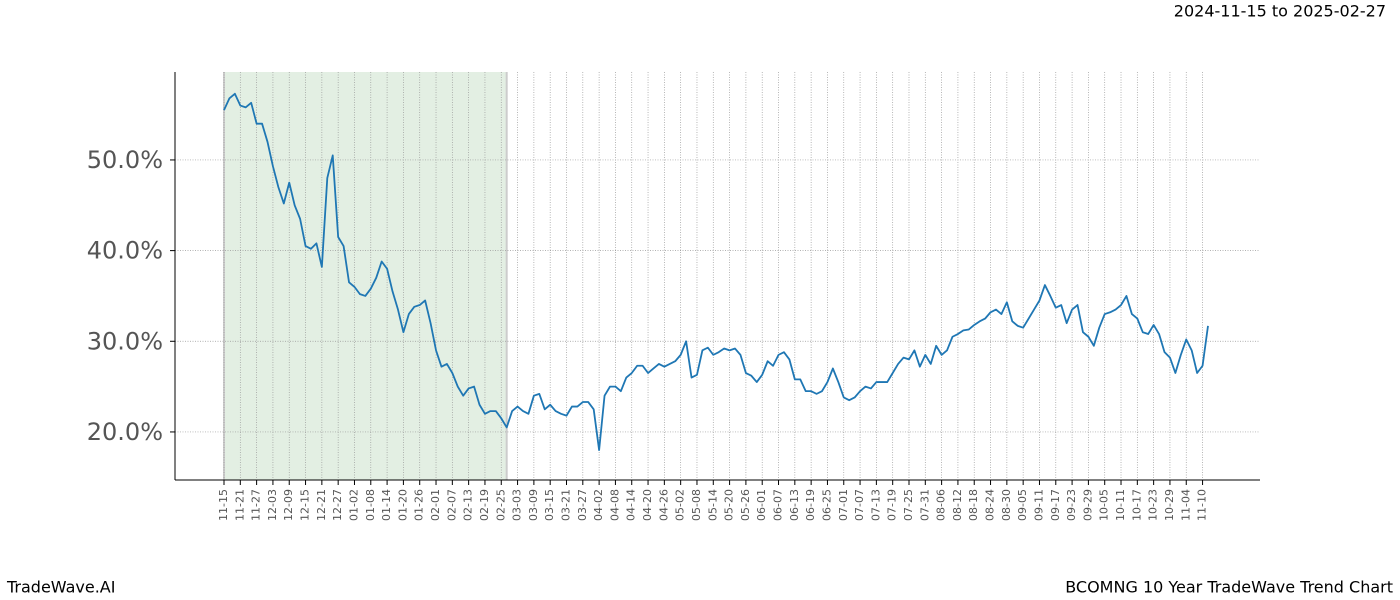 The image size is (1400, 600). What do you see at coordinates (1229, 587) in the screenshot?
I see `footer-caption: BCOMNG 10 Year TradeWave Trend Chart` at bounding box center [1229, 587].